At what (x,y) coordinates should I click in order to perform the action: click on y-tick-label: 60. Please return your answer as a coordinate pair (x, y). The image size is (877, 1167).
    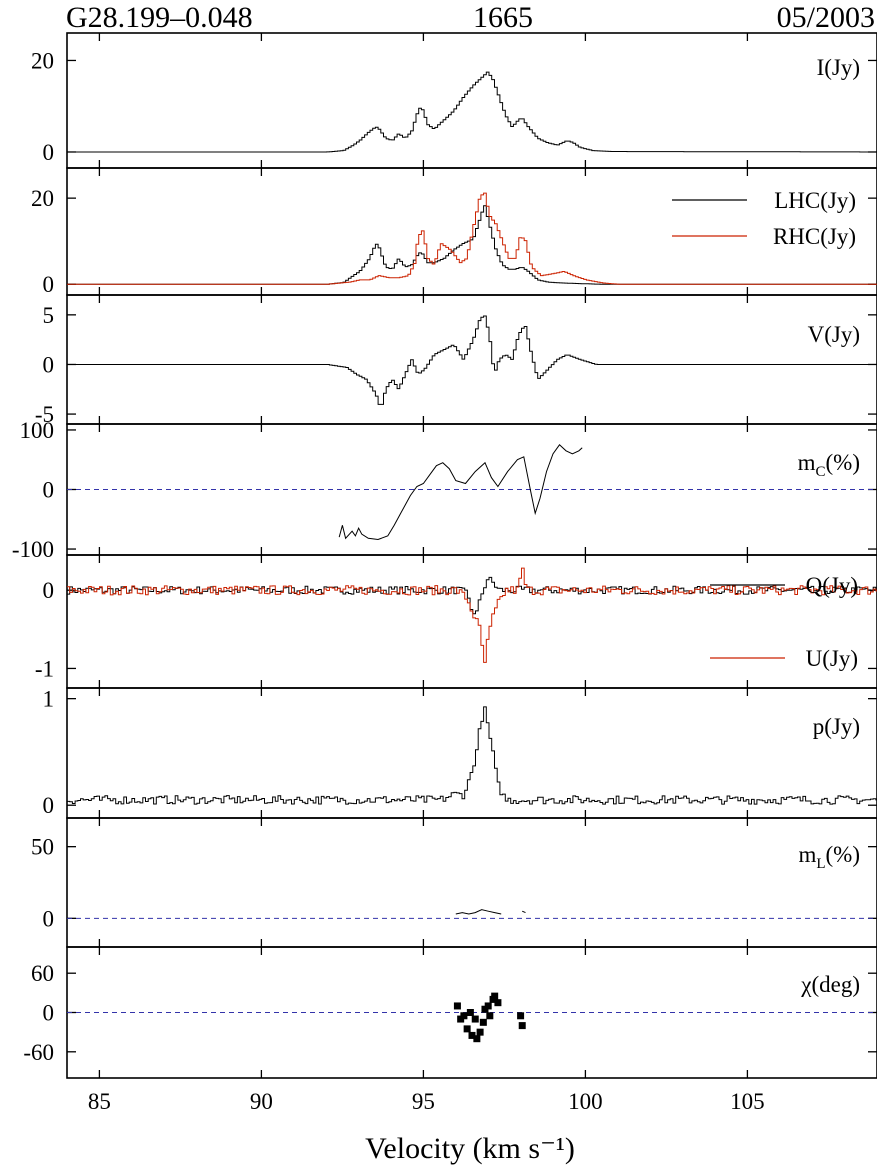
    Looking at the image, I should click on (42, 973).